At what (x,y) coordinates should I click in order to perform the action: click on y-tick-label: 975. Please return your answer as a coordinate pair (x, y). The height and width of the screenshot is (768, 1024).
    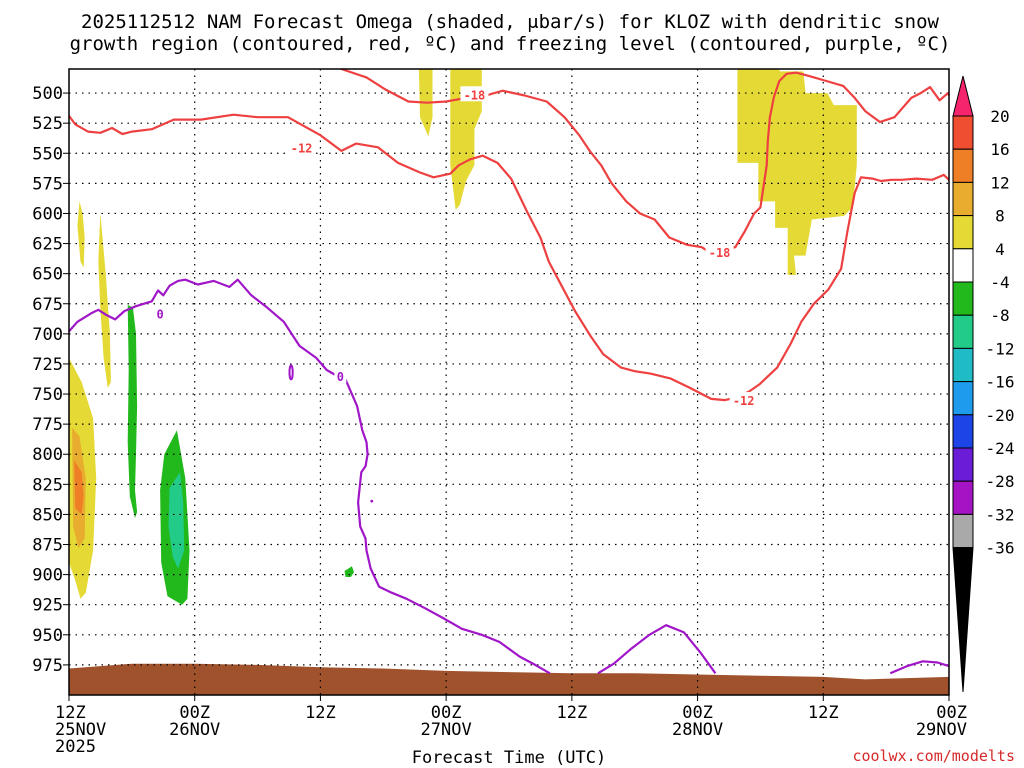
    Looking at the image, I should click on (47, 666).